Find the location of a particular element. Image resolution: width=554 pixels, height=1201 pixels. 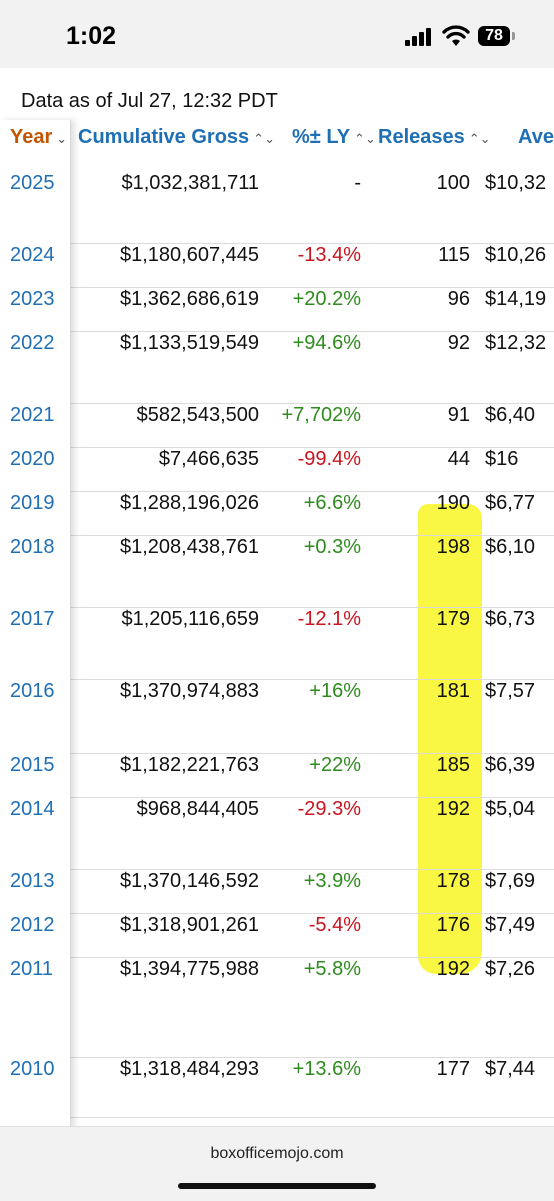

table-row: 2010 $1,318,484,293 +13.6% 177 $7,44 is located at coordinates (277, 1088).